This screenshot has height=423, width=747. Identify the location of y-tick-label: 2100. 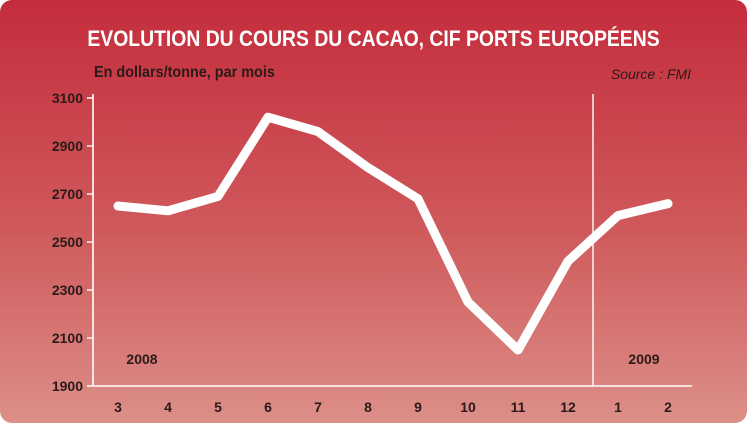
(67, 338).